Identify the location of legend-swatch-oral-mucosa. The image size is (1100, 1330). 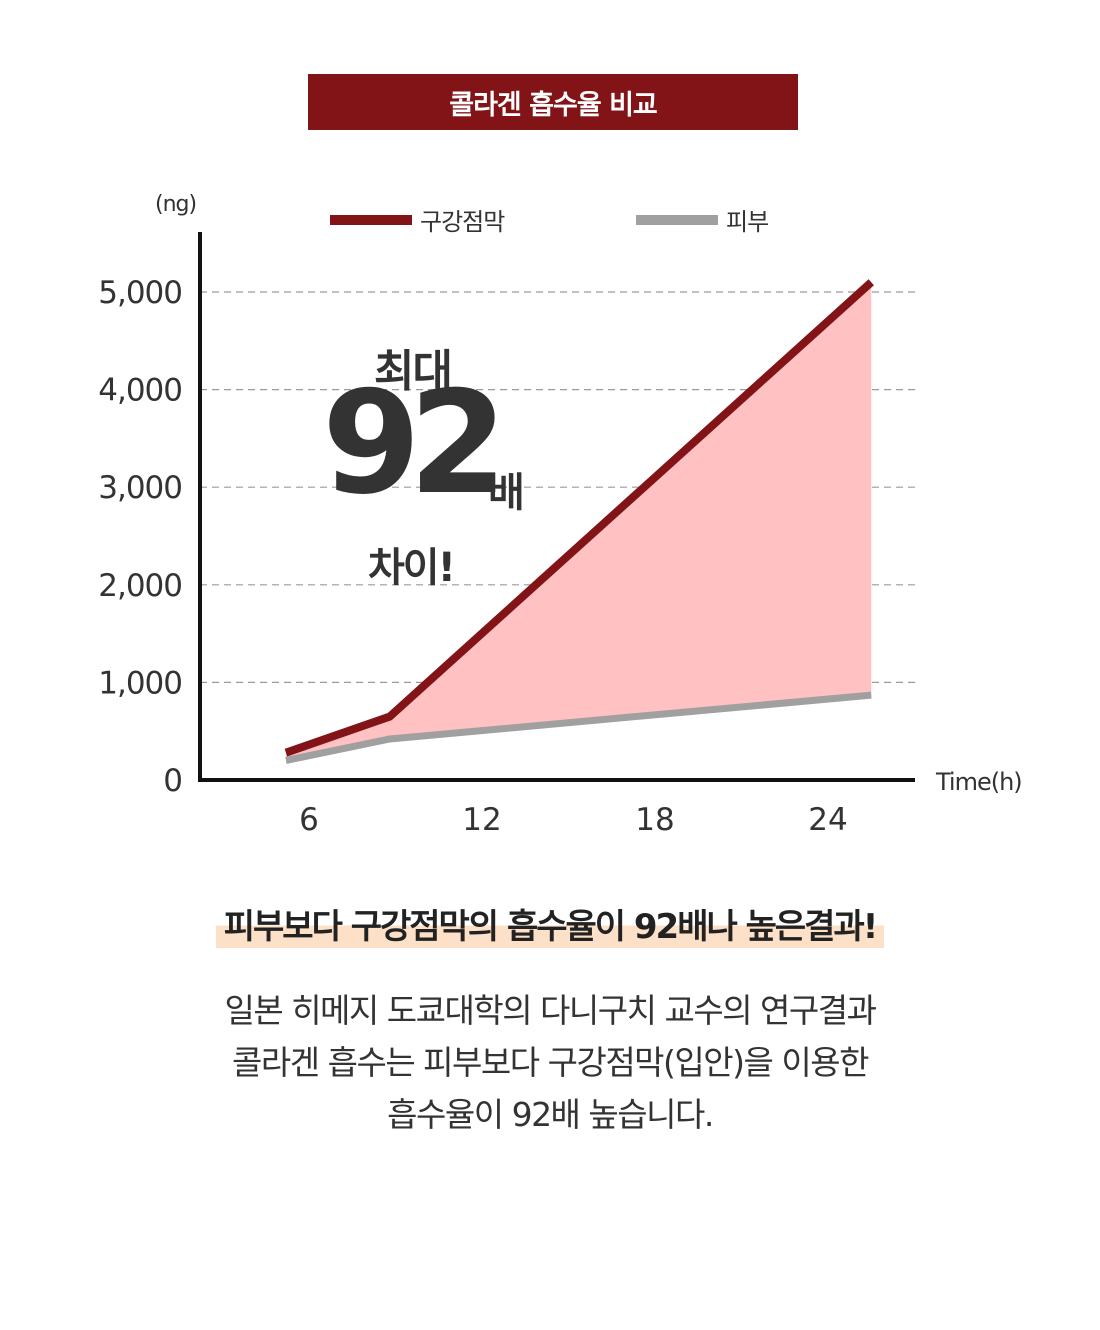
(371, 219).